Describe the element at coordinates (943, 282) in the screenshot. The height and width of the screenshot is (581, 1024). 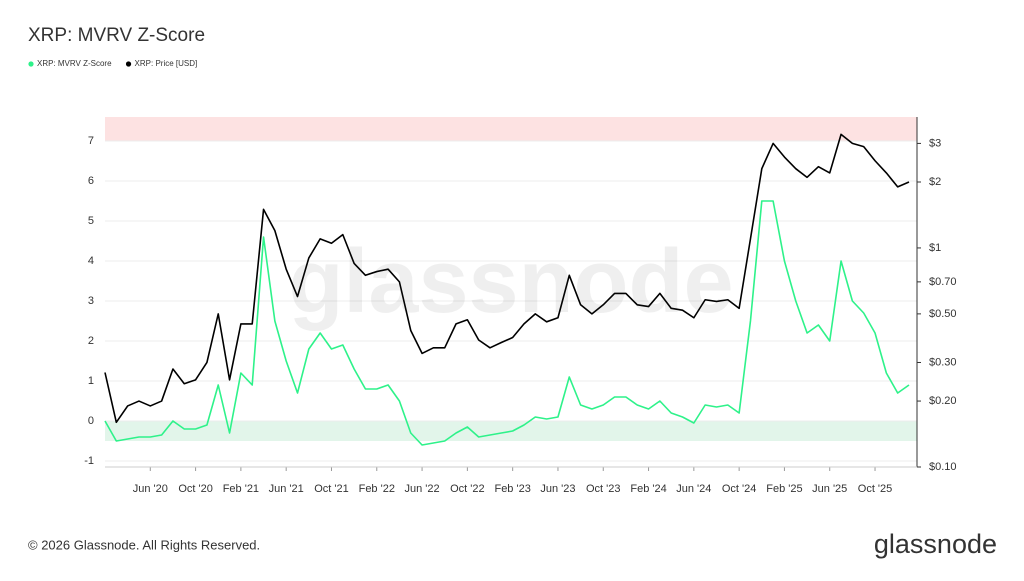
I see `y2-tick-label: $0.70` at that location.